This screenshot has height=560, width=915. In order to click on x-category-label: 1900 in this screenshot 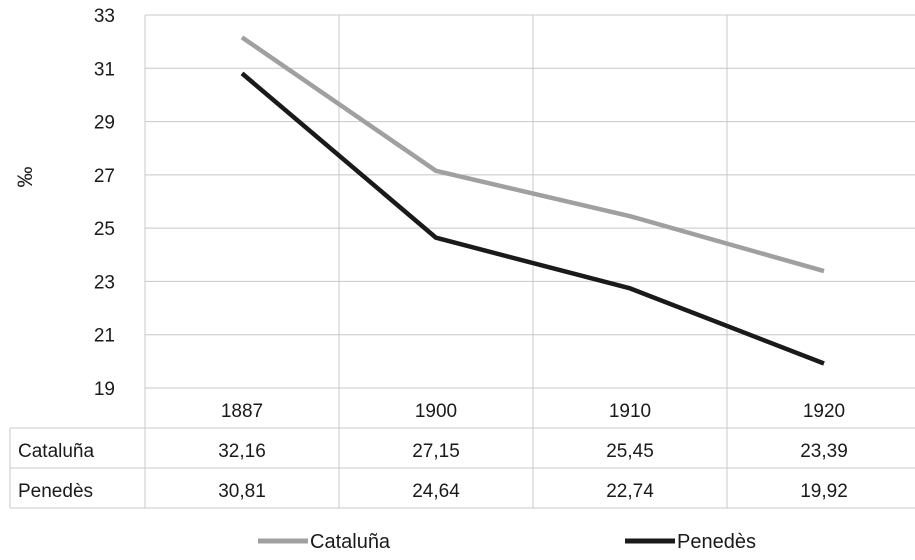, I will do `click(436, 411)`.